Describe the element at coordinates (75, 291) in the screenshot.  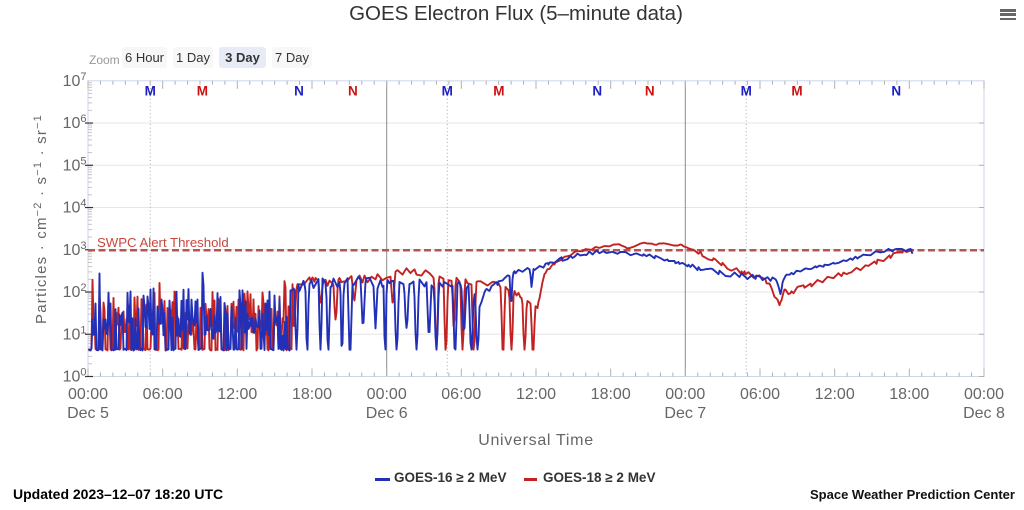
I see `svg-text: 10²` at that location.